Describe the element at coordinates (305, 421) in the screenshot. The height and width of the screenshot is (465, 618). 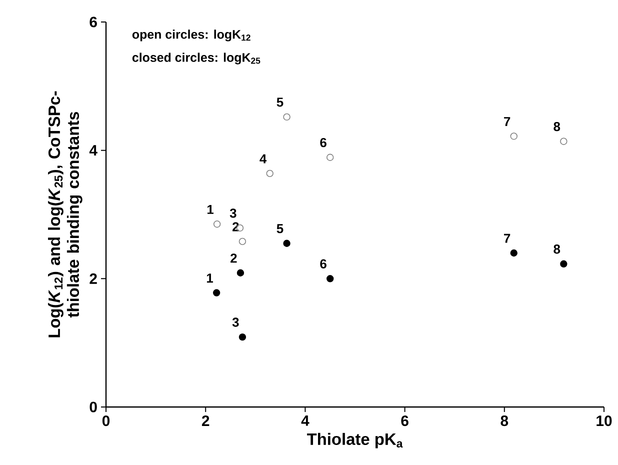
I see `x-tick-label: 4` at that location.